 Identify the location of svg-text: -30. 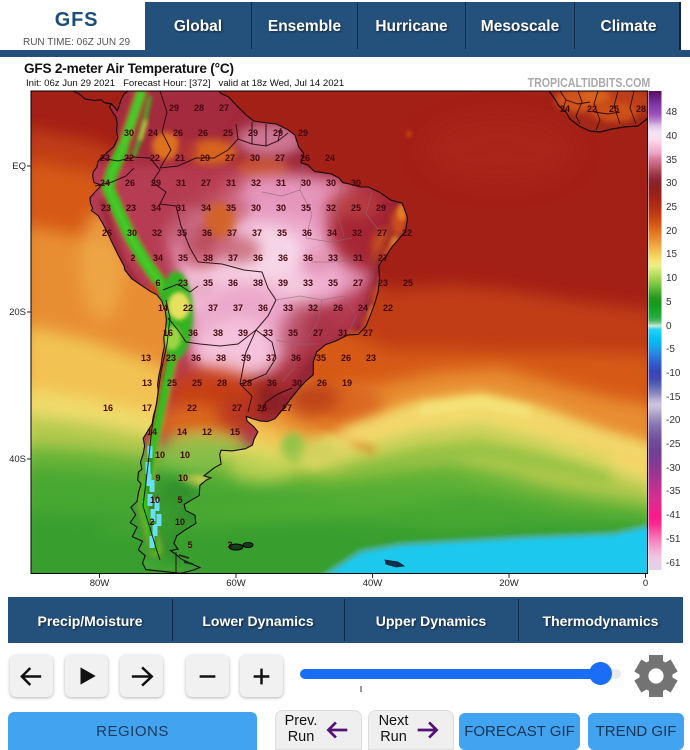
(673, 468).